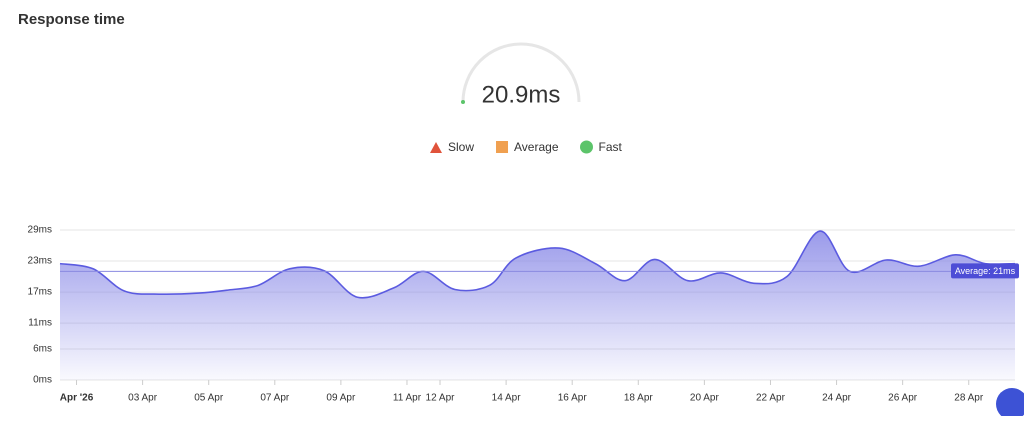 The width and height of the screenshot is (1024, 421). I want to click on x-tick-label: 28 Apr, so click(969, 398).